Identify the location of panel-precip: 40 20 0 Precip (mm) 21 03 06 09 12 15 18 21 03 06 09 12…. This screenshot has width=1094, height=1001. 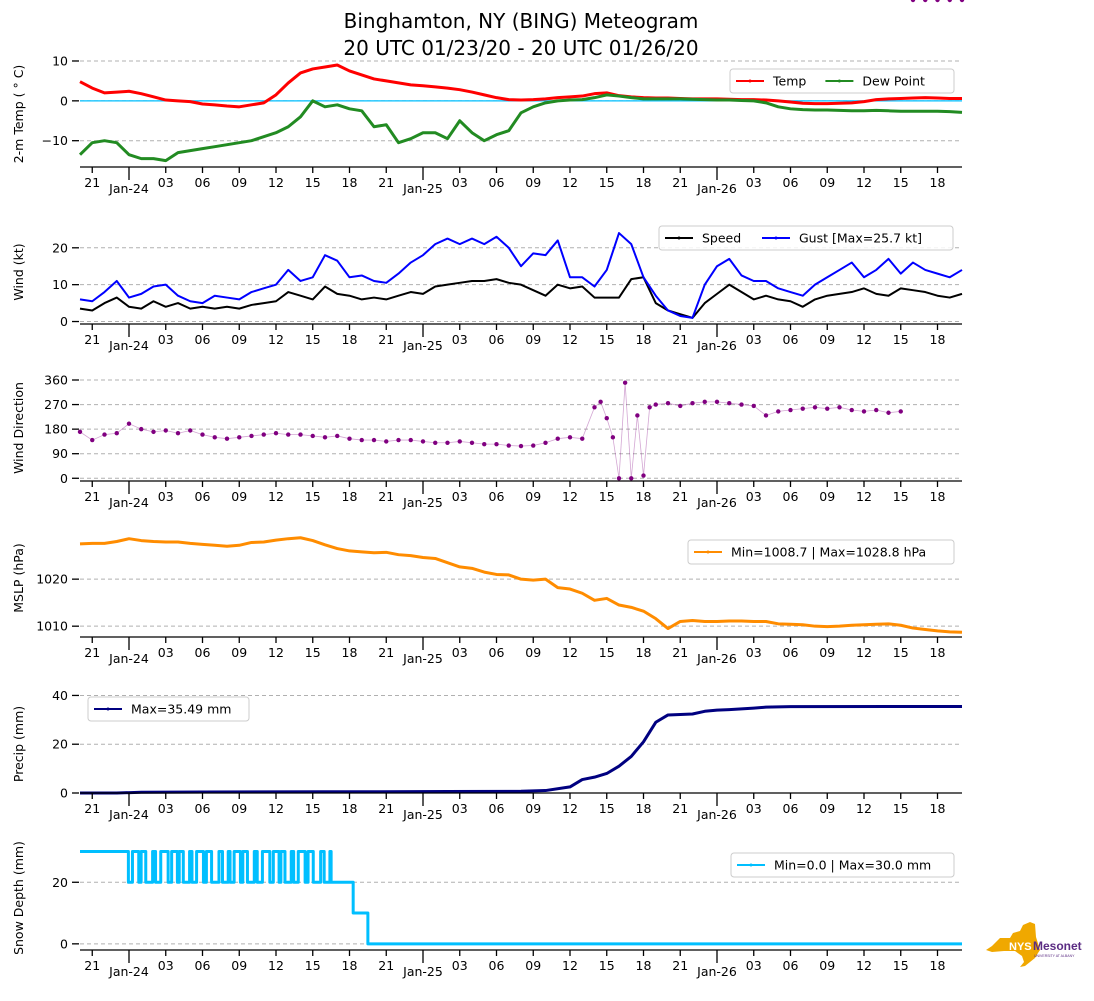
(487, 755).